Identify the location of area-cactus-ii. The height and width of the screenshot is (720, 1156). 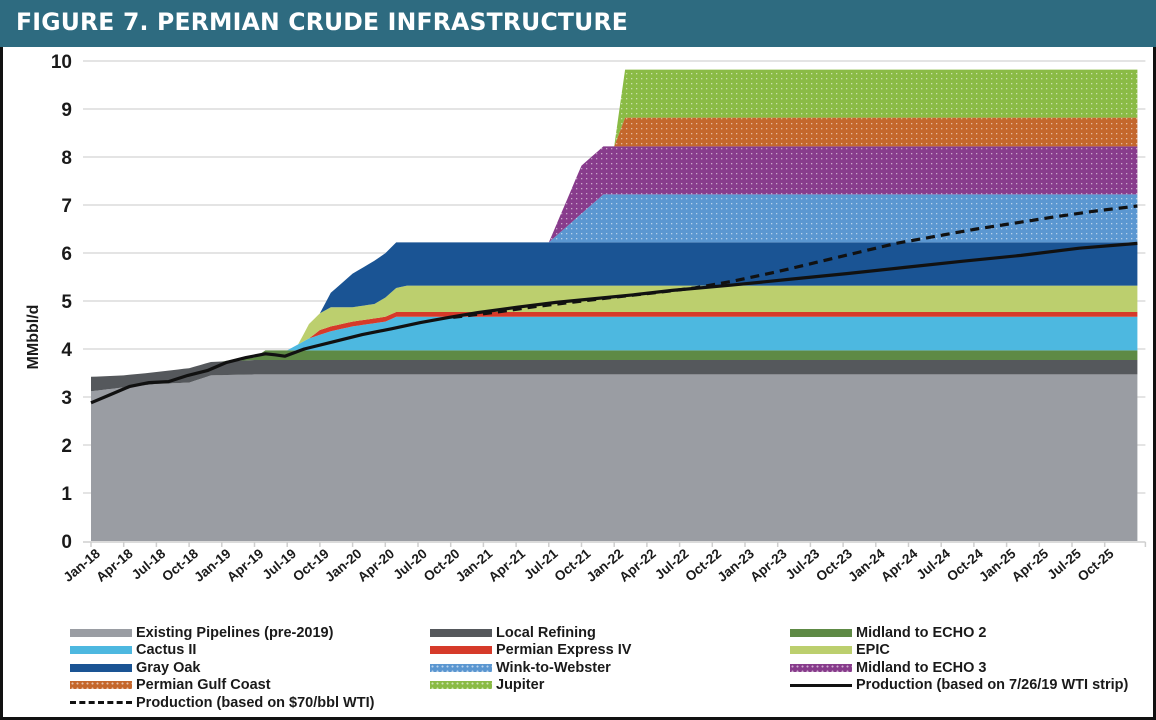
(614, 346).